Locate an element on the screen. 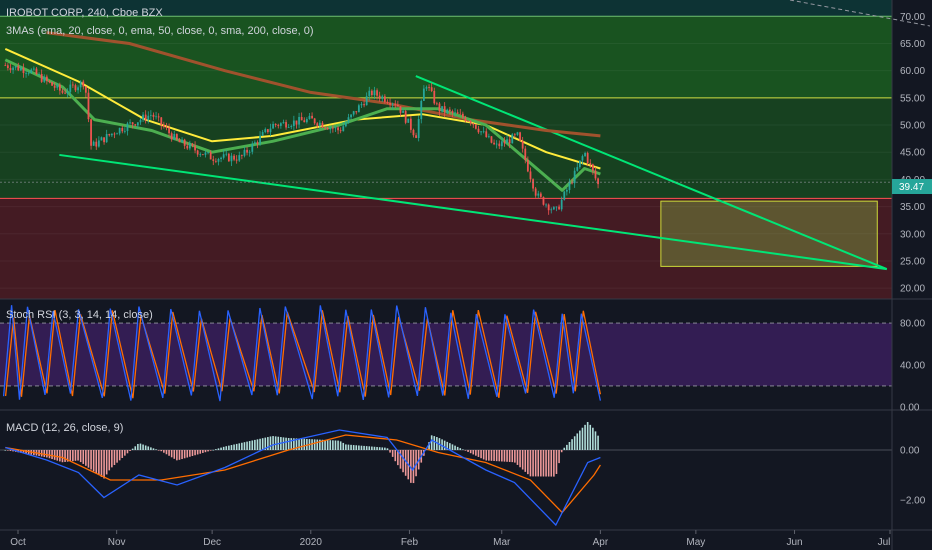  price-tick-label: 45.00 is located at coordinates (912, 153).